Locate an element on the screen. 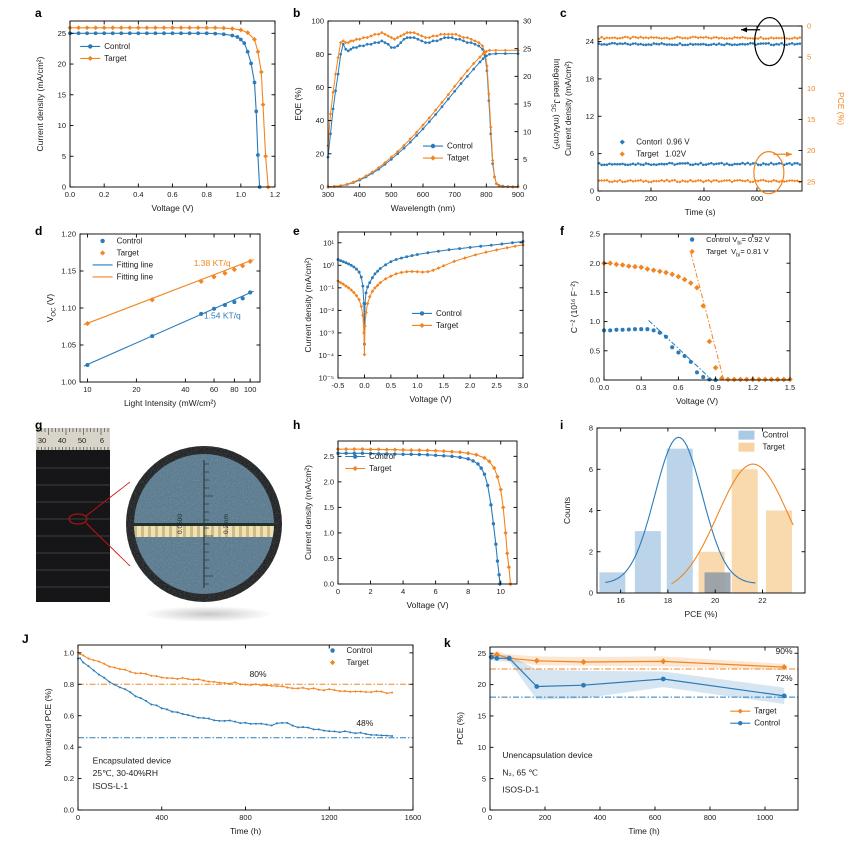 The width and height of the screenshot is (863, 846). svg-text: 500 is located at coordinates (391, 194).